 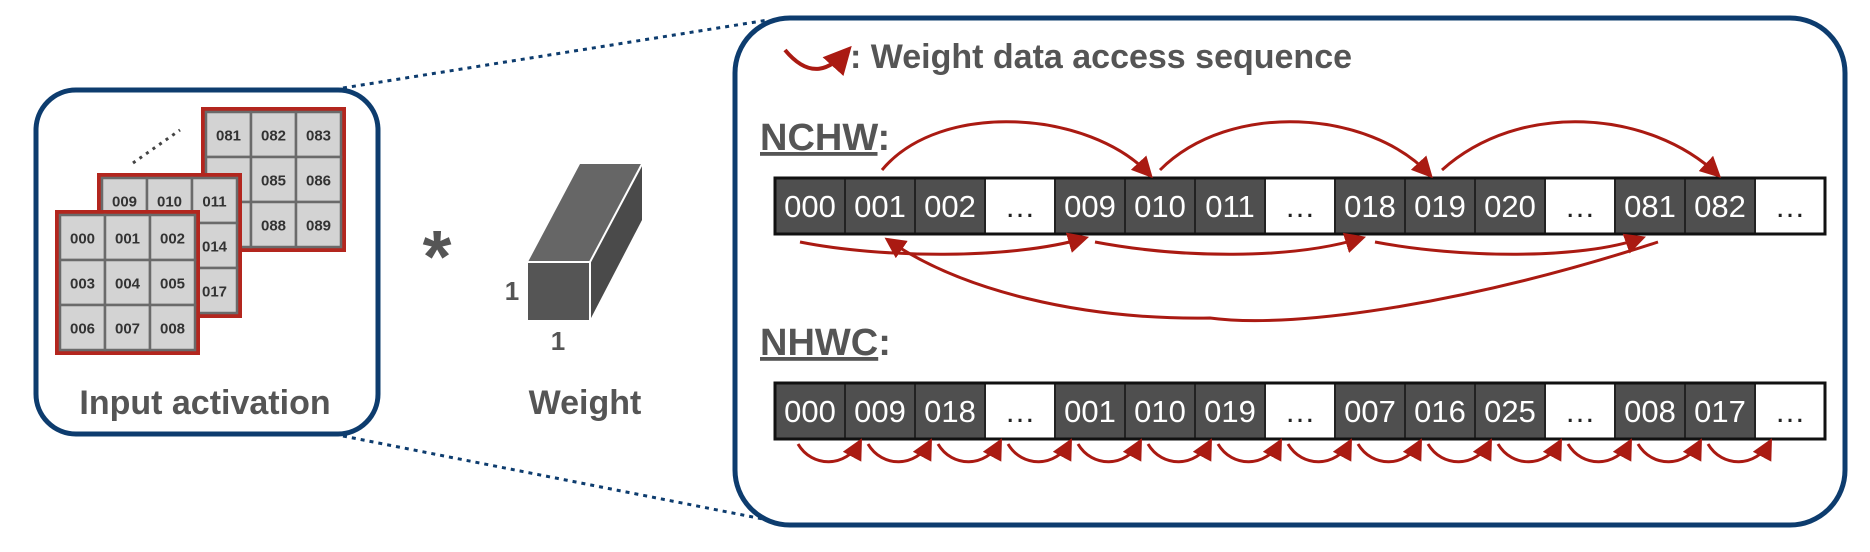 What do you see at coordinates (1284, 451) in the screenshot?
I see `nhwc-access-arrows` at bounding box center [1284, 451].